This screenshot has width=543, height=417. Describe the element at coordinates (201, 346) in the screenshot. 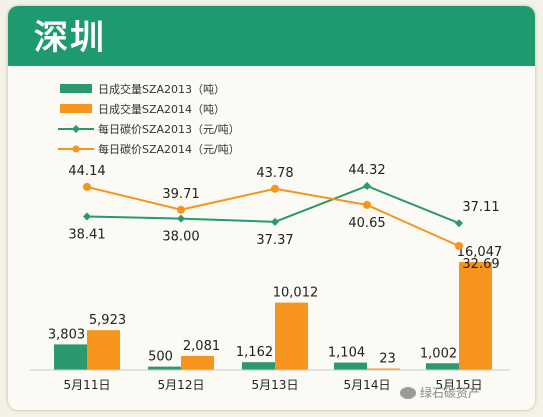

I see `bar-label-1-1: 2,081` at that location.